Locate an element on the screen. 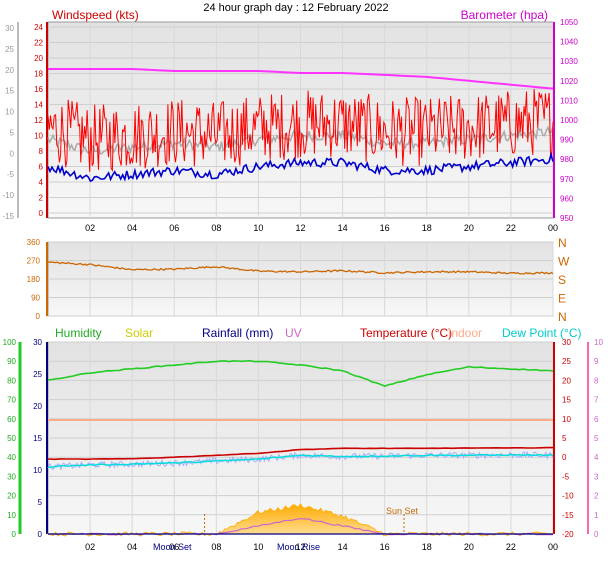 This screenshot has height=561, width=608. humidity-tick-label: 80 is located at coordinates (11, 380).